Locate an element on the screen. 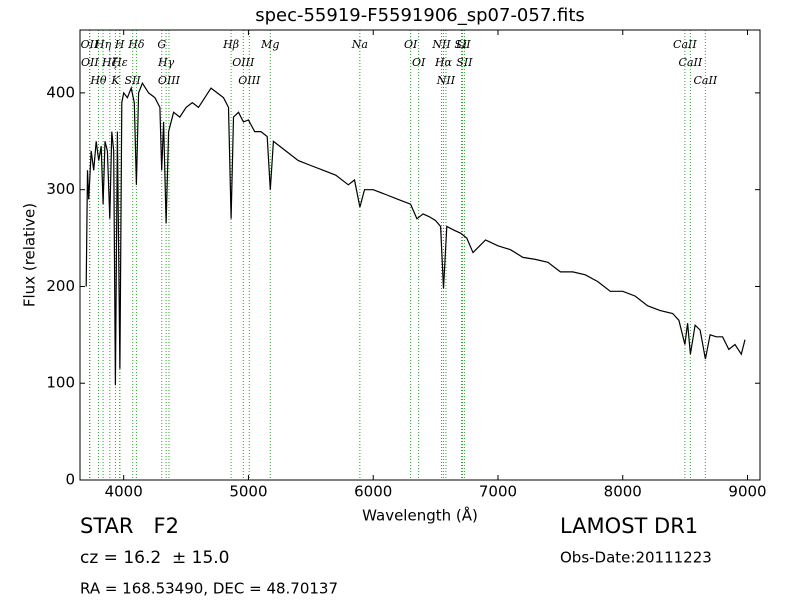  x-tick-label: 8000 is located at coordinates (623, 492).